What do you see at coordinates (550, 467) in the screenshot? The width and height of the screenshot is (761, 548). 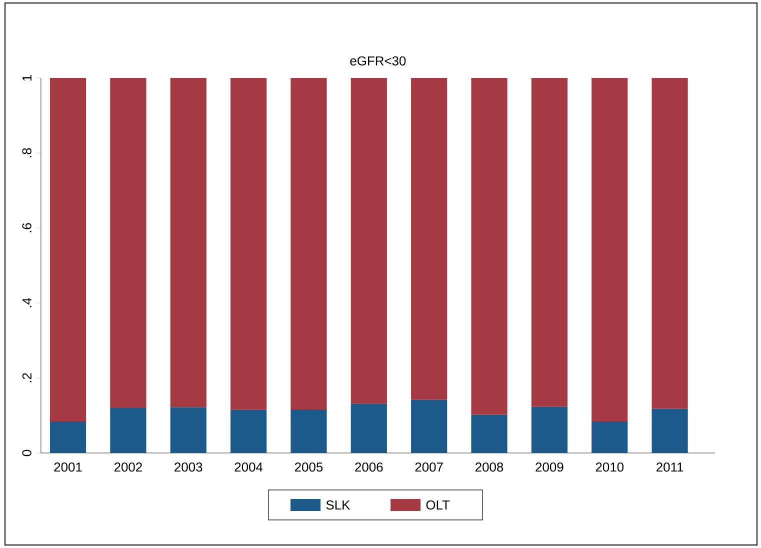 I see `x-tick-label: 2009` at bounding box center [550, 467].